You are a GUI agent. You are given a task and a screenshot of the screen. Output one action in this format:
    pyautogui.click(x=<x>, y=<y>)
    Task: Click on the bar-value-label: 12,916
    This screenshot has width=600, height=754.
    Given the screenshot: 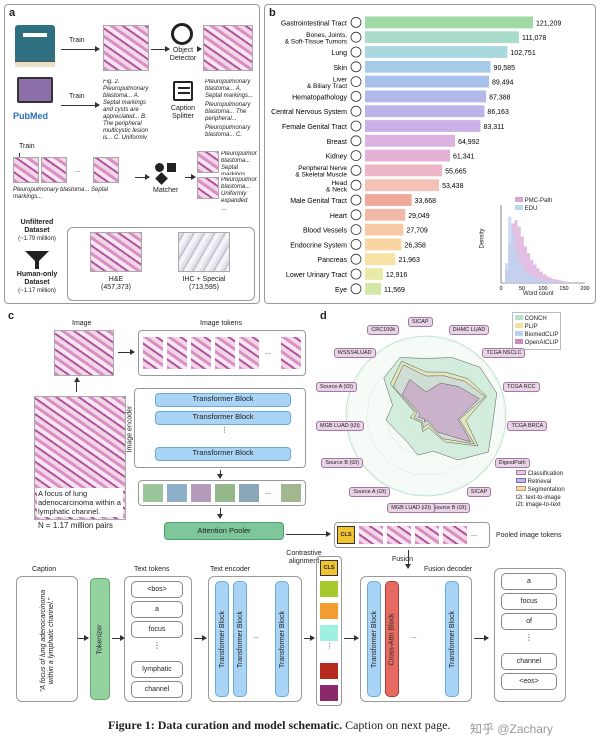 What is the action you would take?
    pyautogui.click(x=397, y=275)
    